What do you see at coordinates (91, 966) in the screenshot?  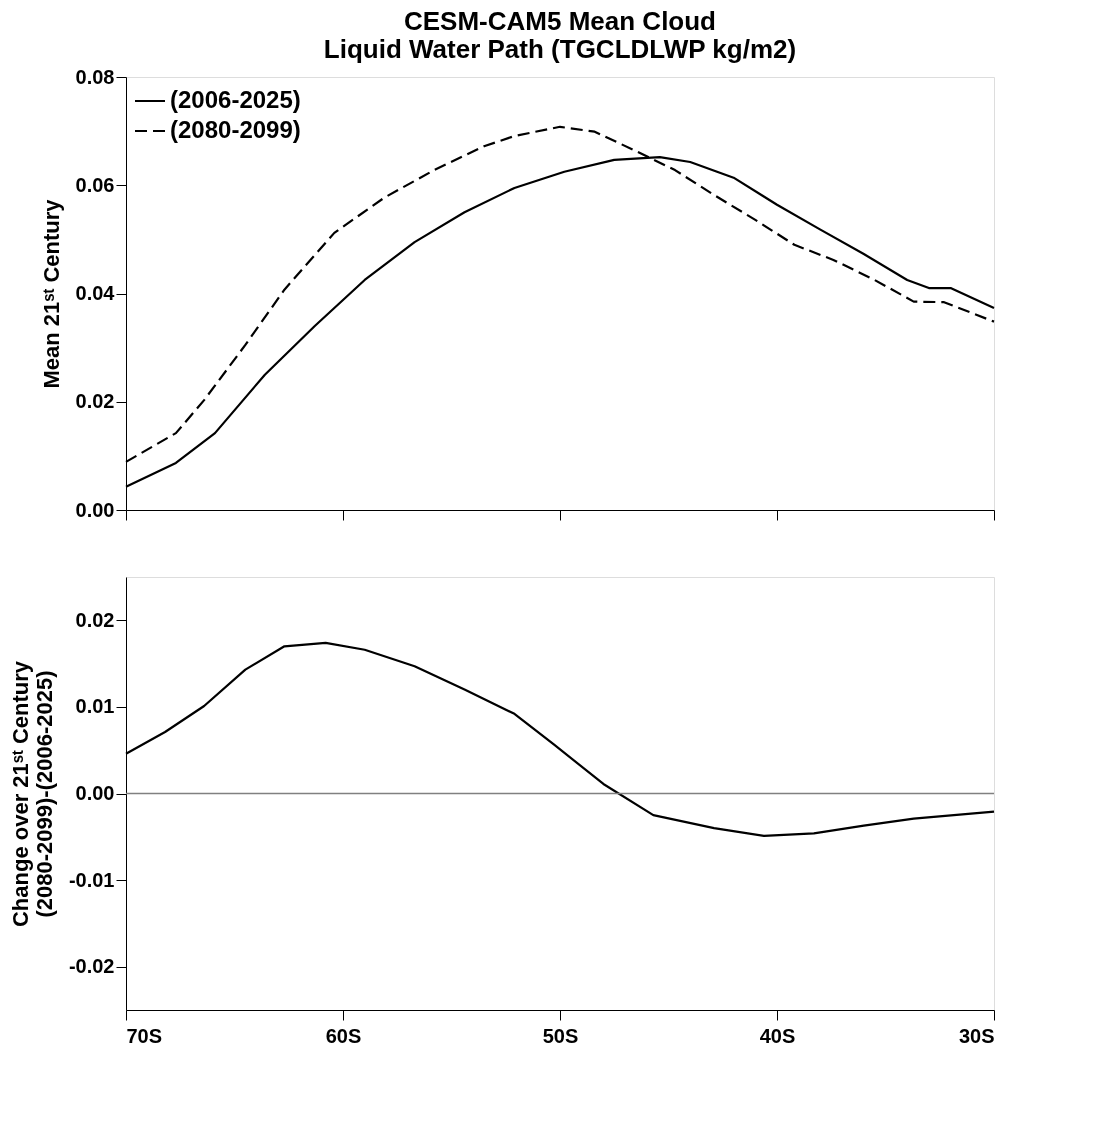 I see `y-tick-label: -0.02` at bounding box center [91, 966].